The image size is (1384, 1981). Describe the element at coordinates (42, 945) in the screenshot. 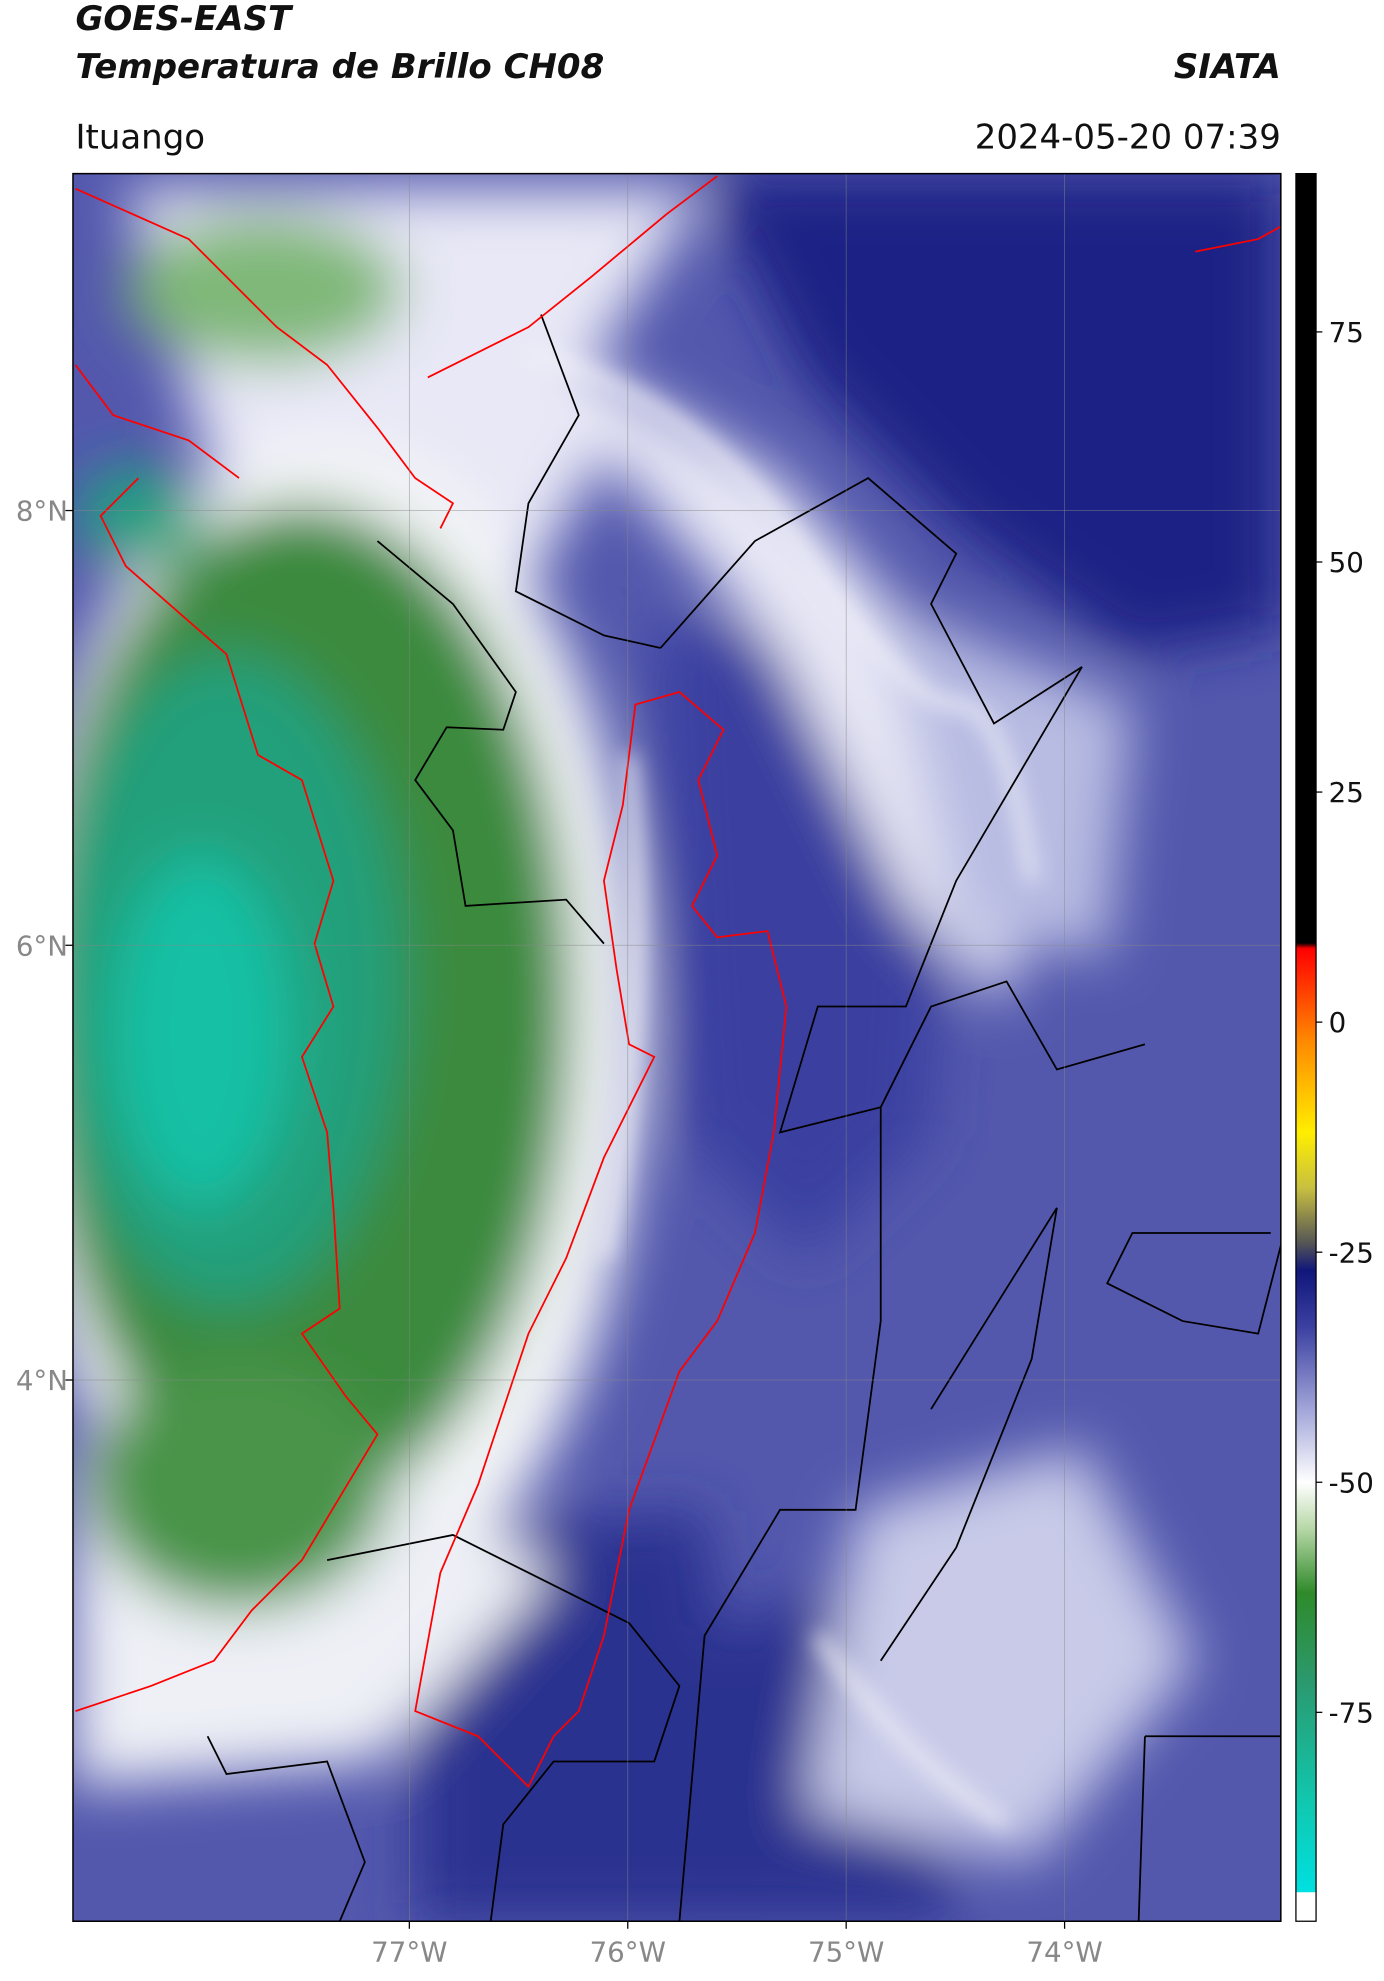

I see `y-tick-label: 6°N` at that location.